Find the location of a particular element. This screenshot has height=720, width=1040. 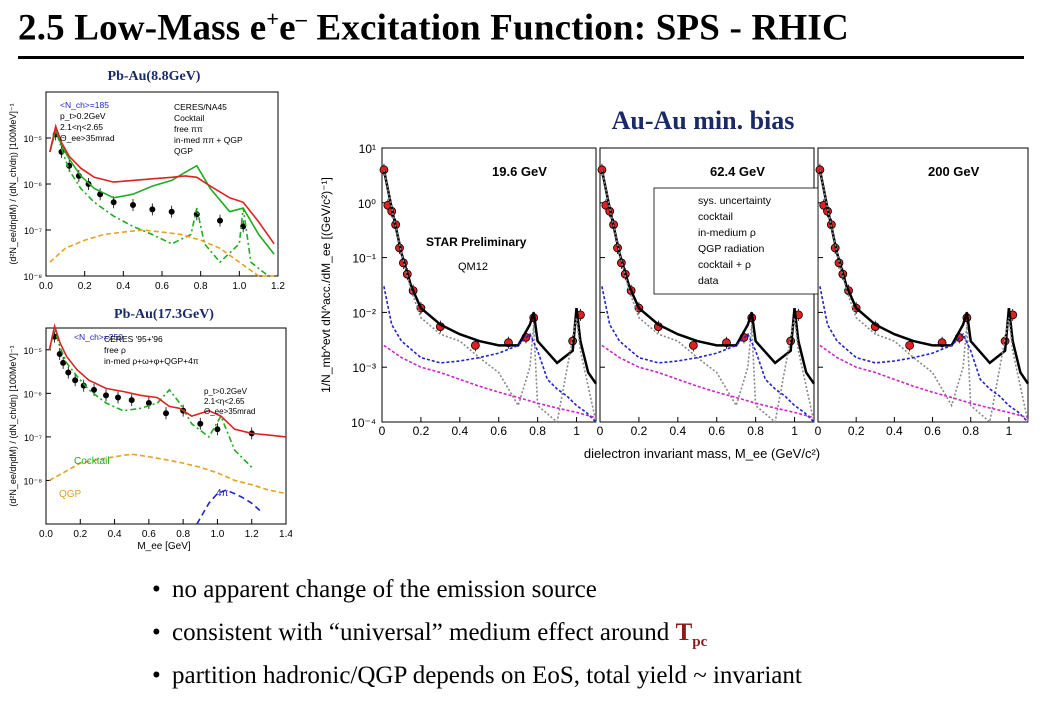

x-tick-label: 1.4 is located at coordinates (285, 534).